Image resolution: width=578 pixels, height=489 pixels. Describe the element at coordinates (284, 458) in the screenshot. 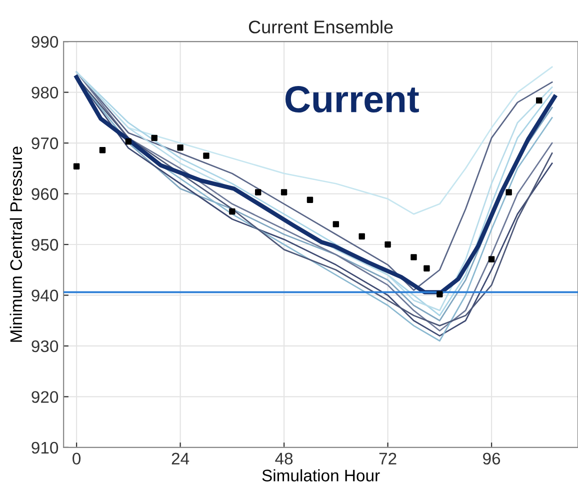

I see `x-tick-label: 48` at that location.